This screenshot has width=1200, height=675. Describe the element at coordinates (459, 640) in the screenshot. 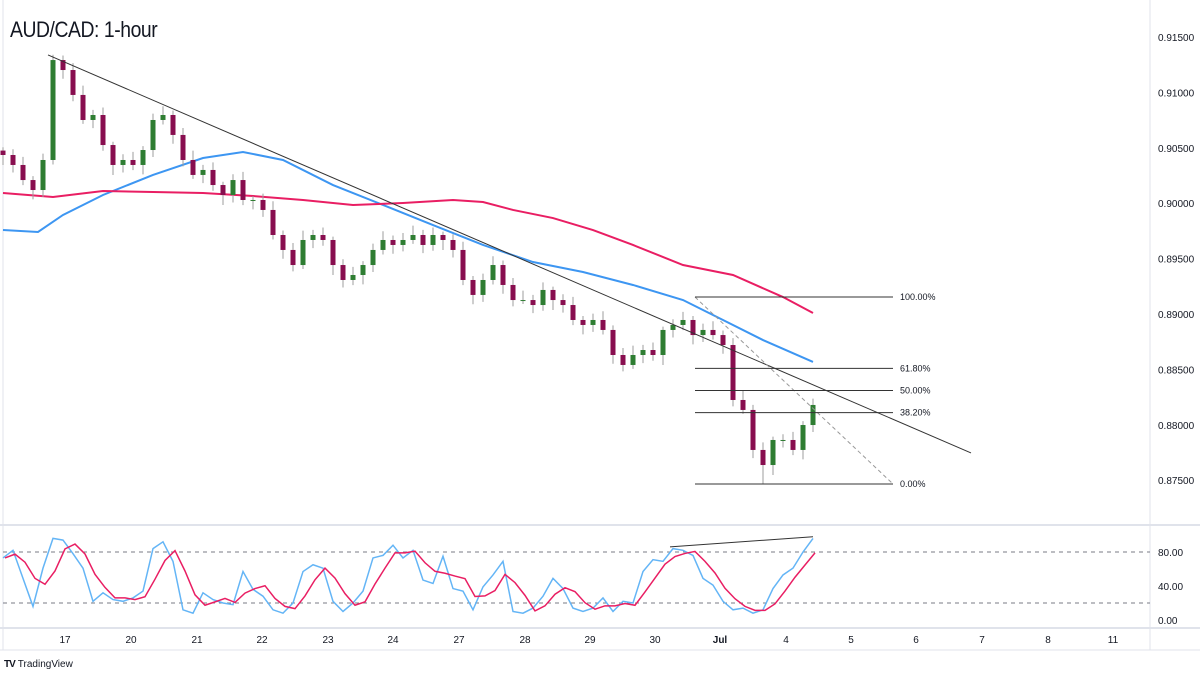

I see `time-tick-label: 27` at that location.